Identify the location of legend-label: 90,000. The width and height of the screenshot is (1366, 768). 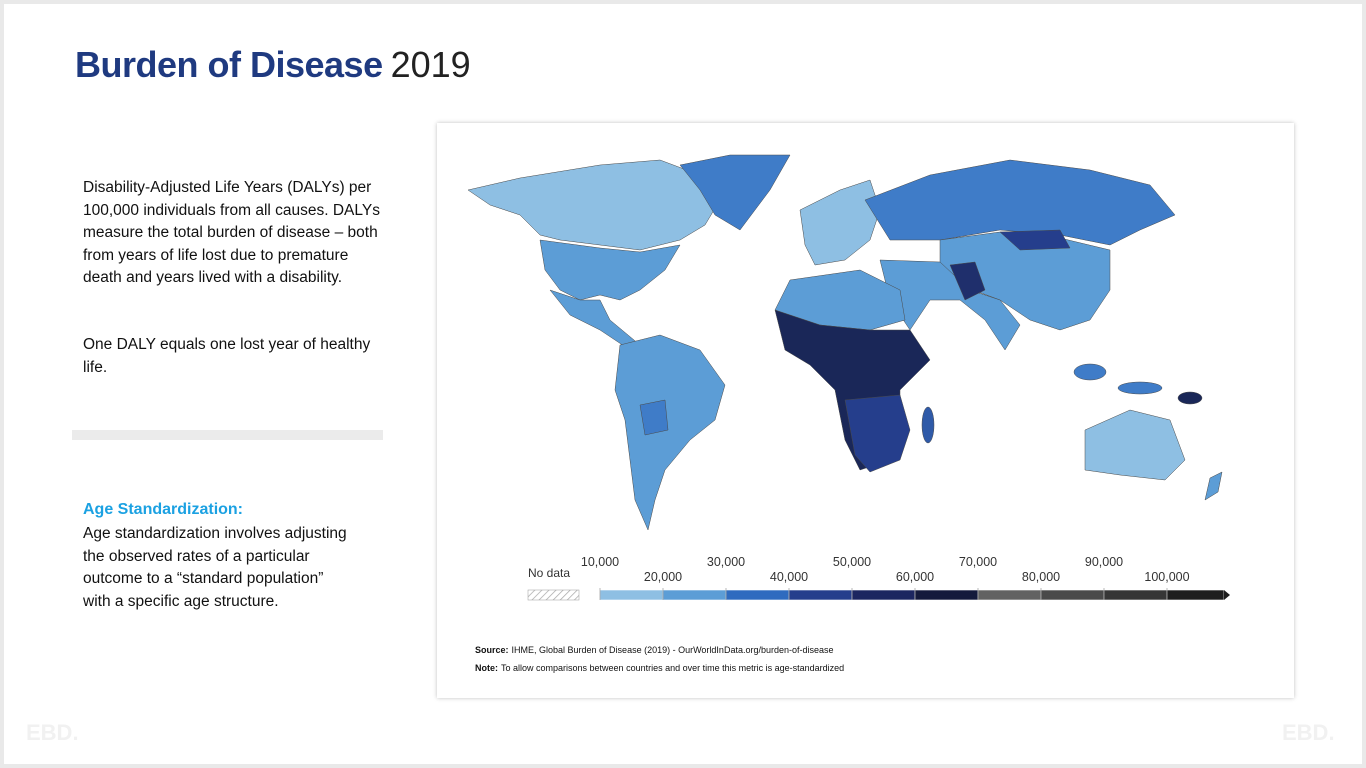
(1104, 562).